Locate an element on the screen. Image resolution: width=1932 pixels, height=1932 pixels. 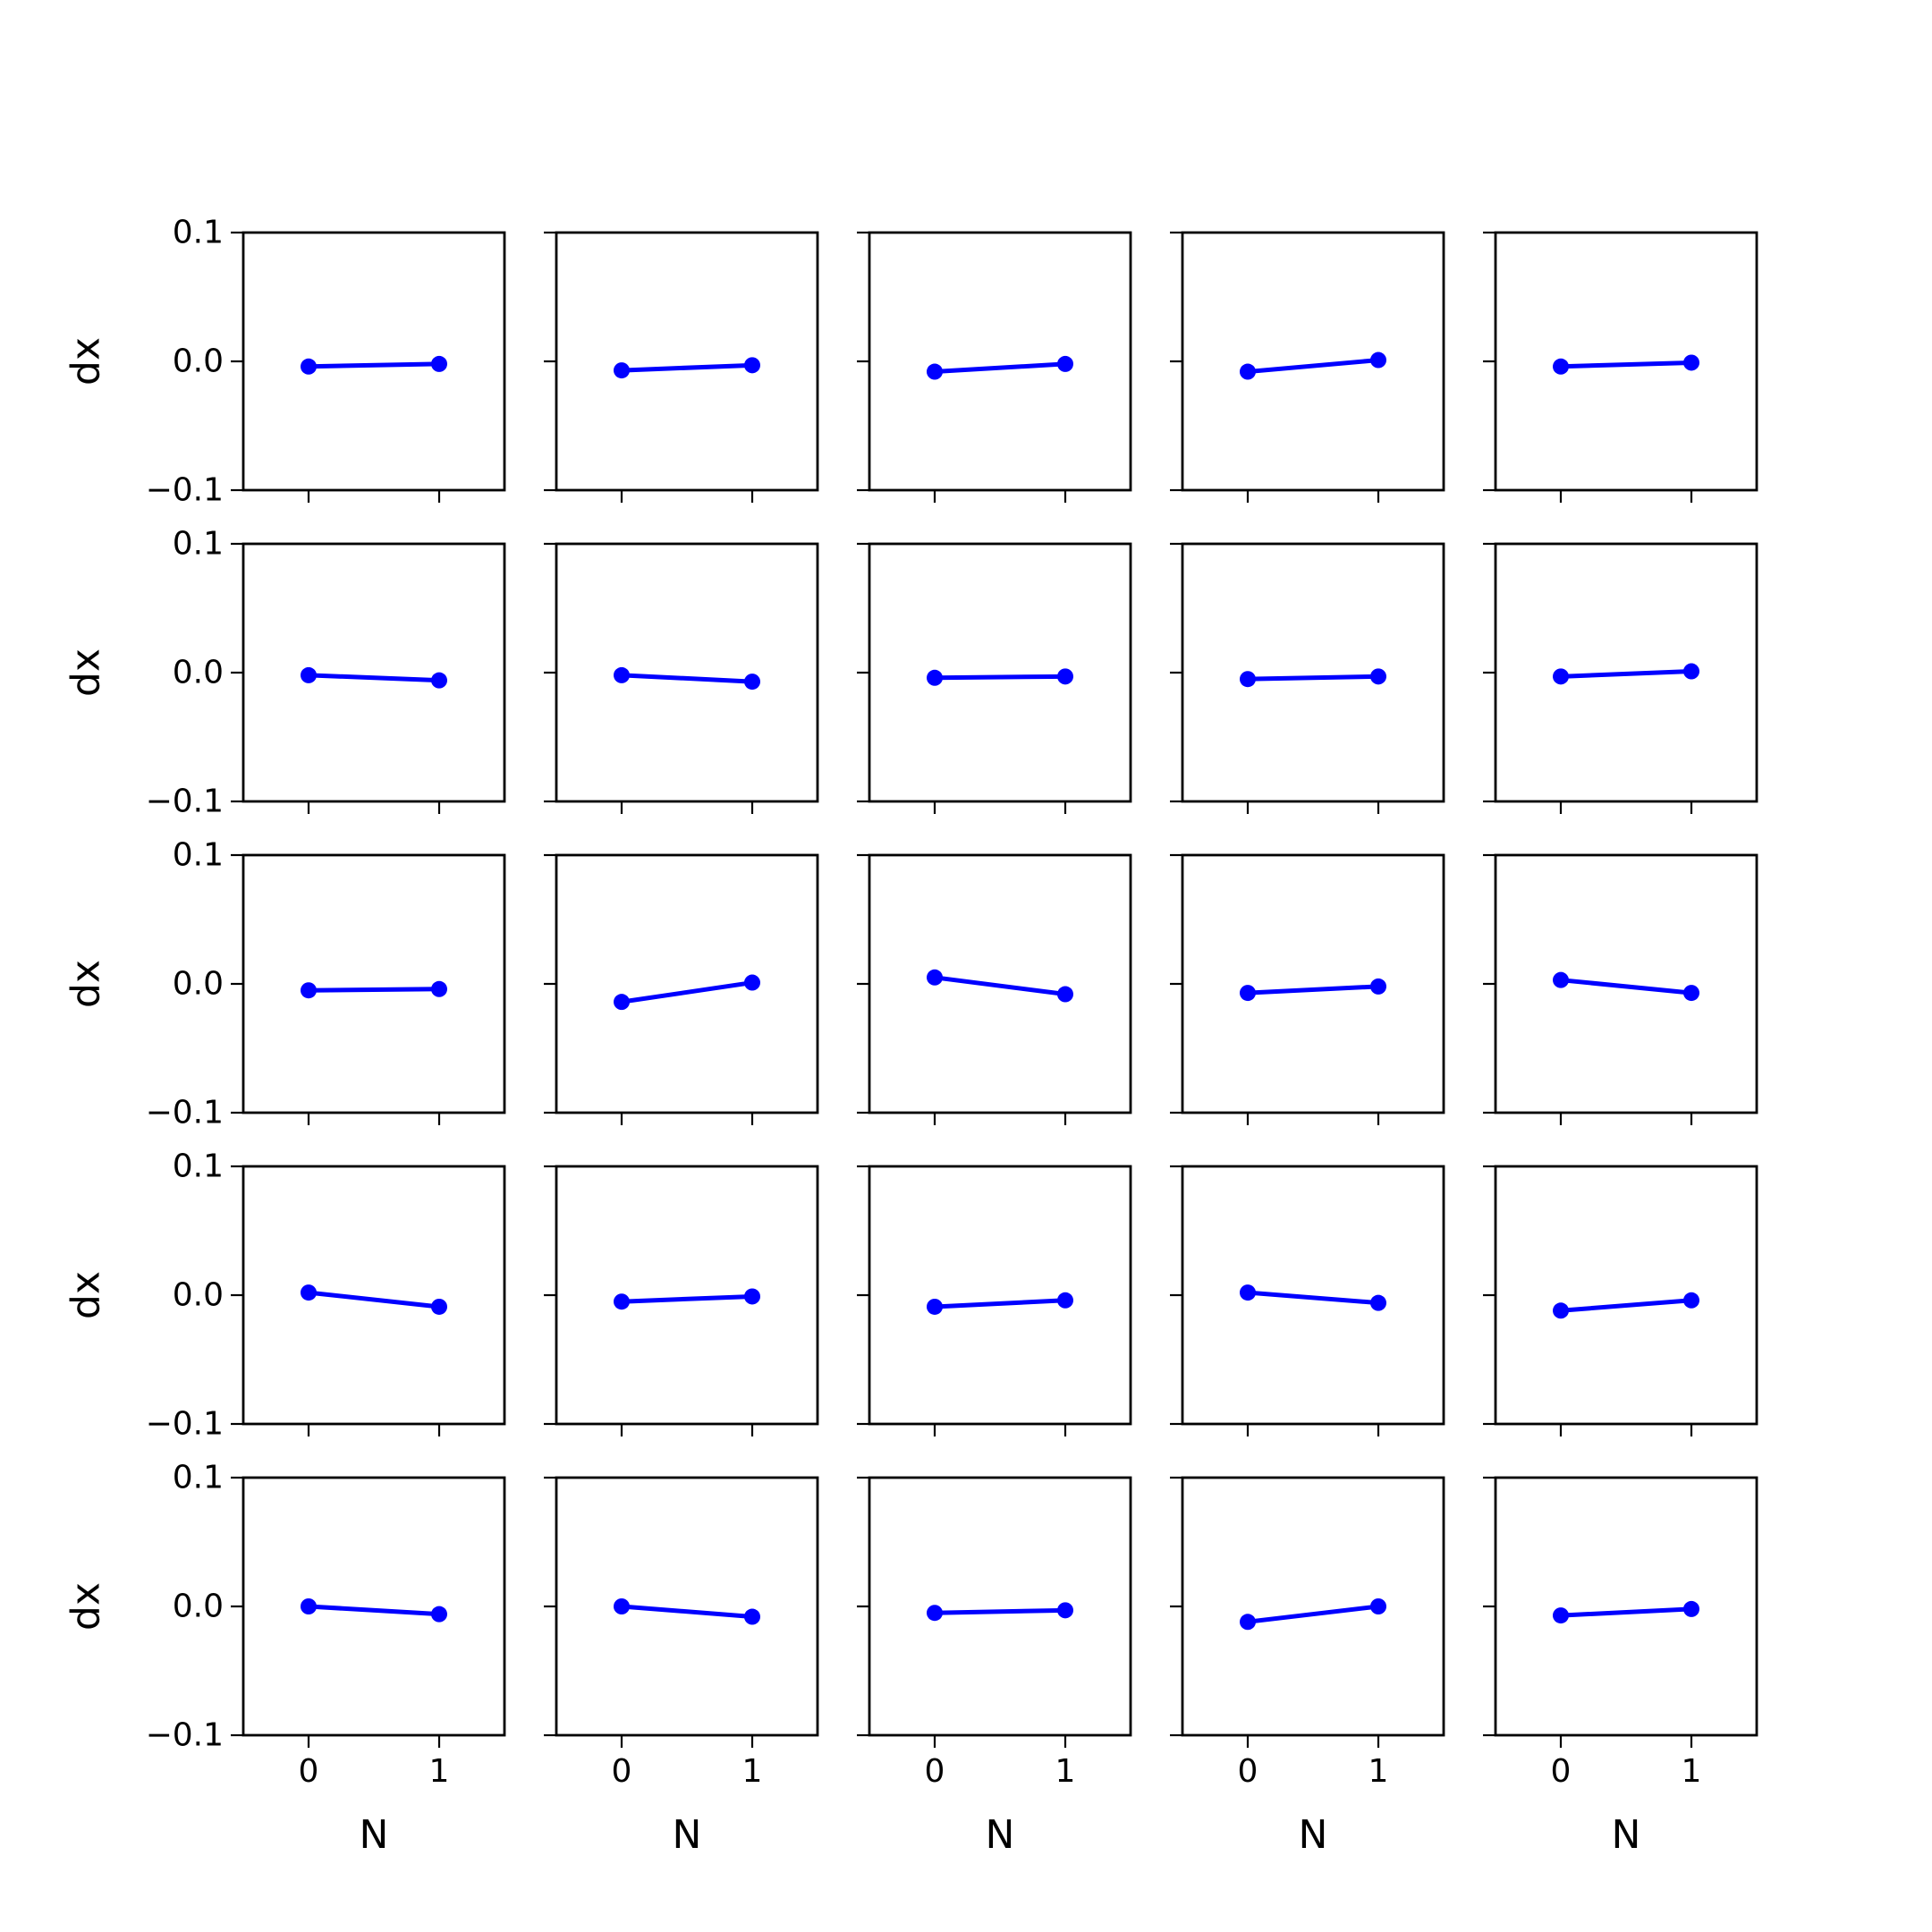
subplot-r5-c4: 0 1 N is located at coordinates (1307, 1667).